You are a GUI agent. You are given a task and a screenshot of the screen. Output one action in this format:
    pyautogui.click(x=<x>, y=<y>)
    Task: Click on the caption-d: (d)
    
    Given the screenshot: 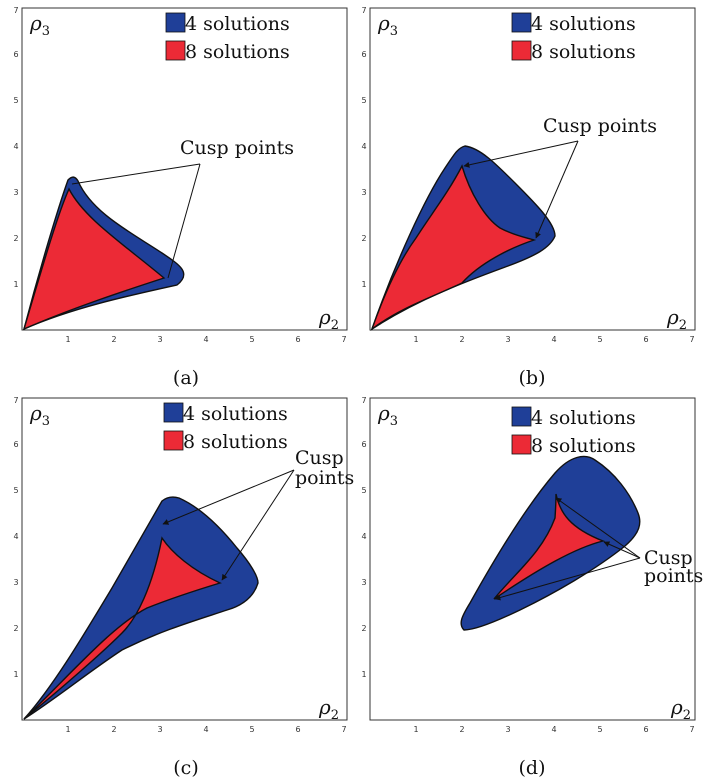 What is the action you would take?
    pyautogui.click(x=532, y=768)
    